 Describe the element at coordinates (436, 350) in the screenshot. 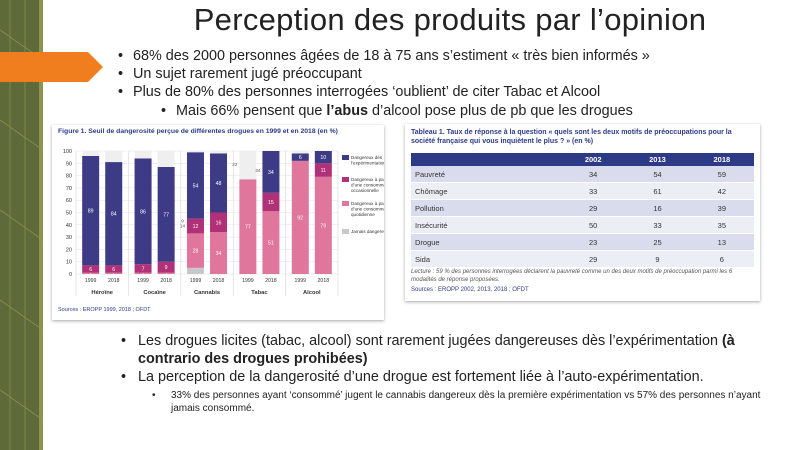

I see `bullet-bold: (à contrario des drogues prohibées)` at that location.